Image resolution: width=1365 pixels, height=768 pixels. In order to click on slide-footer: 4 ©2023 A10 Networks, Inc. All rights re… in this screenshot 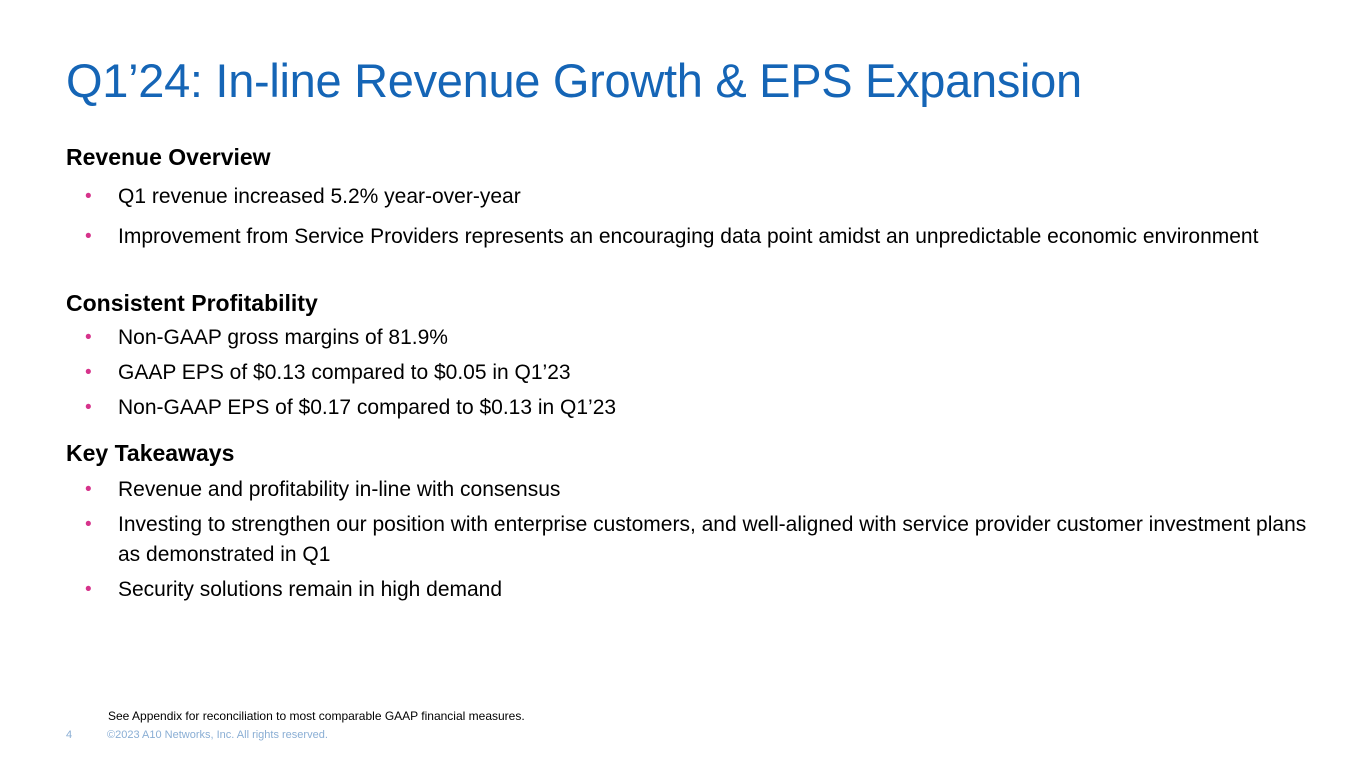, I will do `click(197, 735)`.